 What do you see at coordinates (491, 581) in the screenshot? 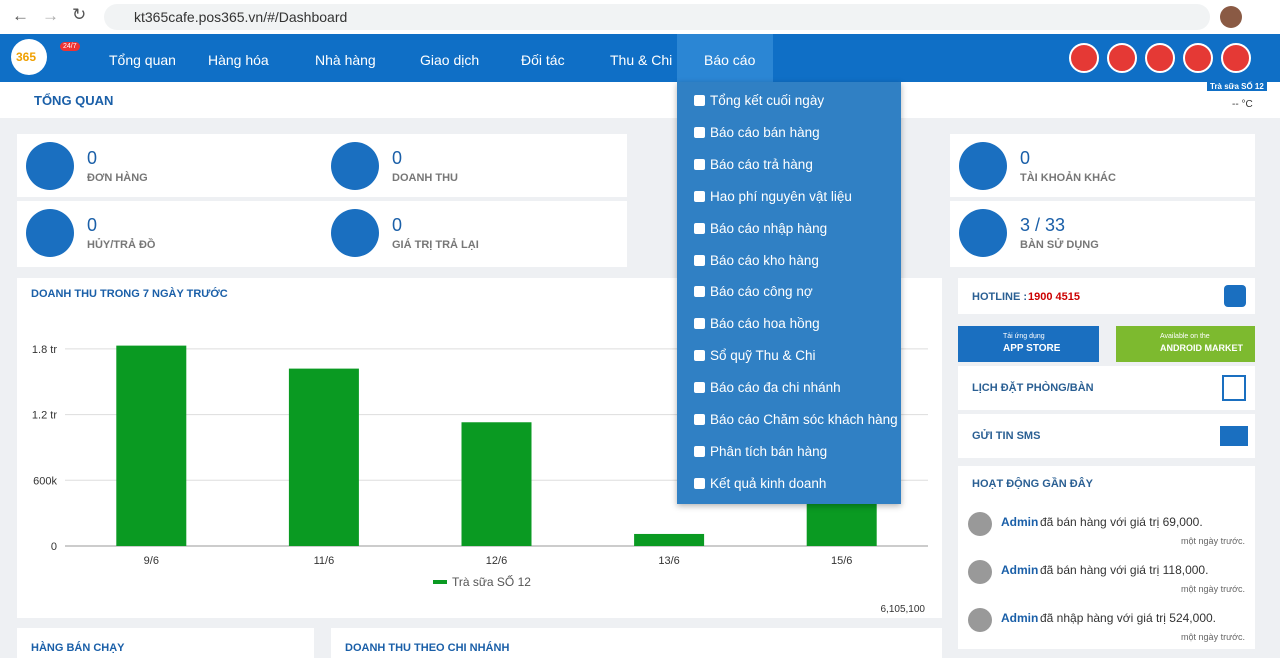
I see `legend-label: Trà sữa SỐ 12` at bounding box center [491, 581].